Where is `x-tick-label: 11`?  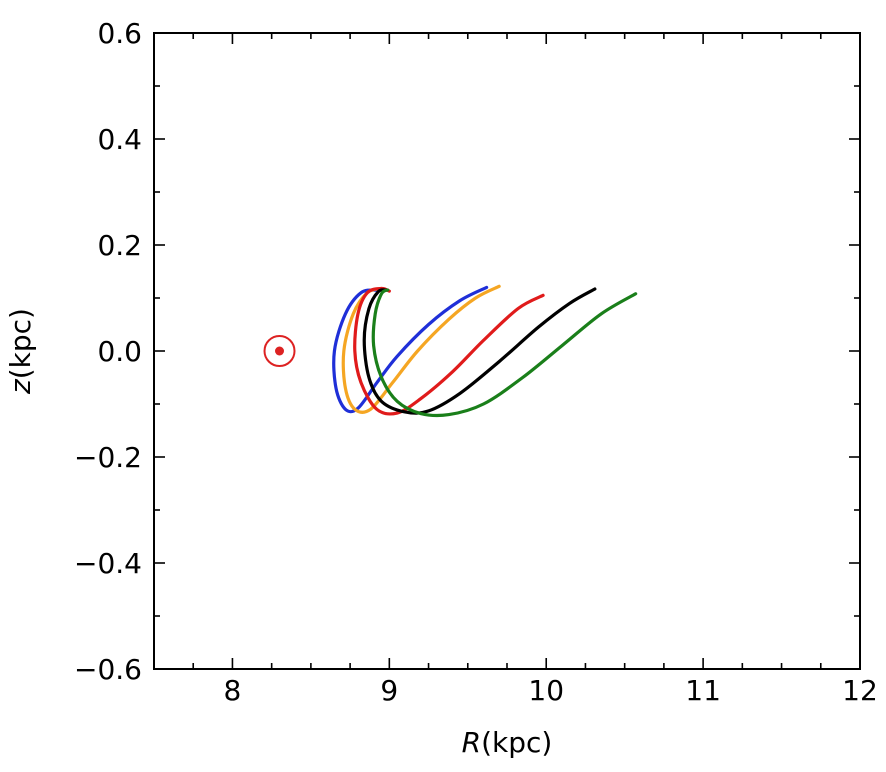
x-tick-label: 11 is located at coordinates (703, 690).